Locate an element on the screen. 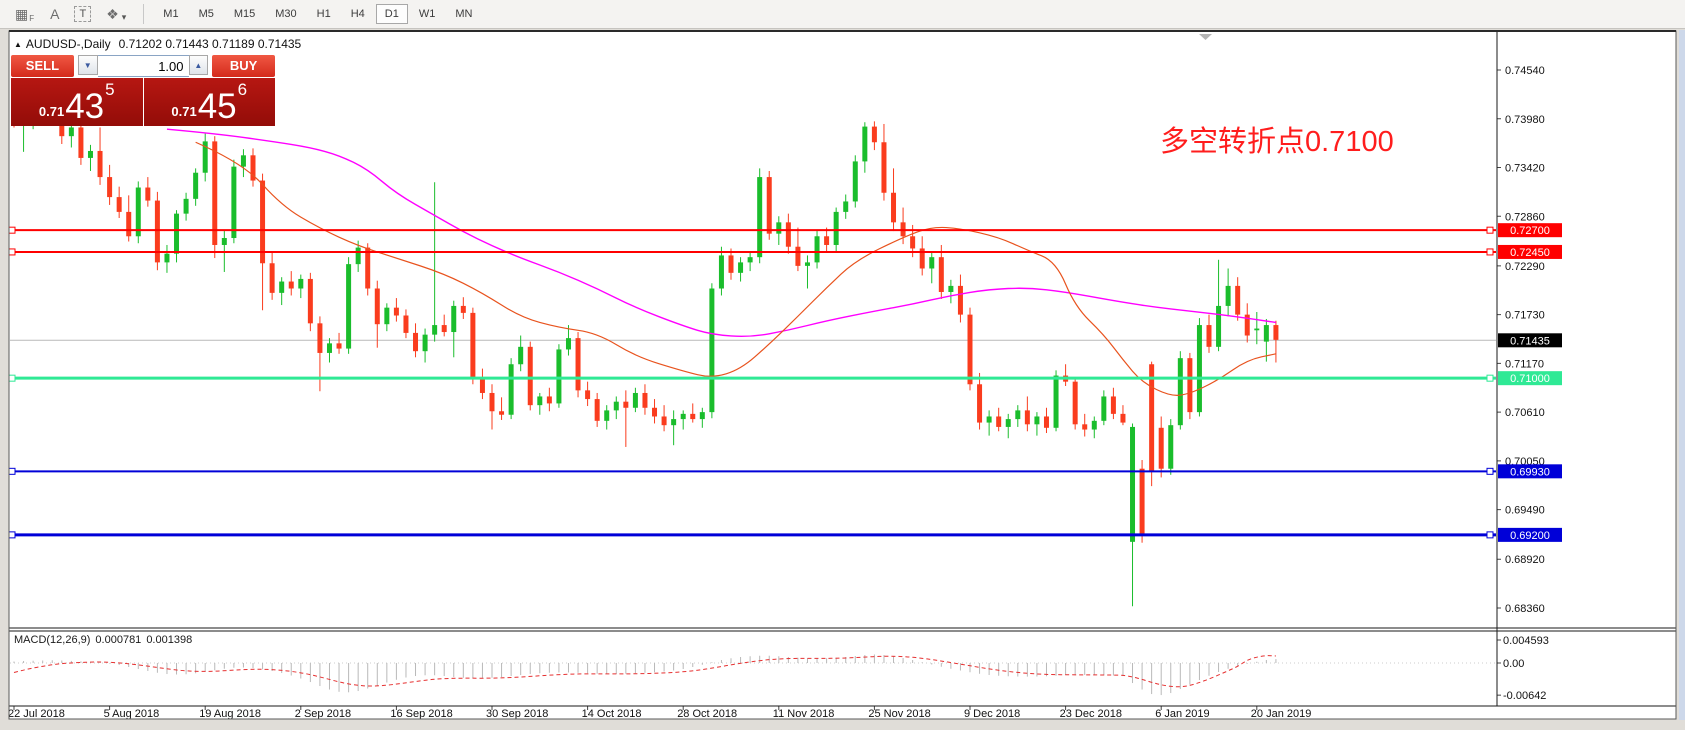 Image resolution: width=1685 pixels, height=730 pixels. date-axis-label: 6 Jan 2019 is located at coordinates (1182, 714).